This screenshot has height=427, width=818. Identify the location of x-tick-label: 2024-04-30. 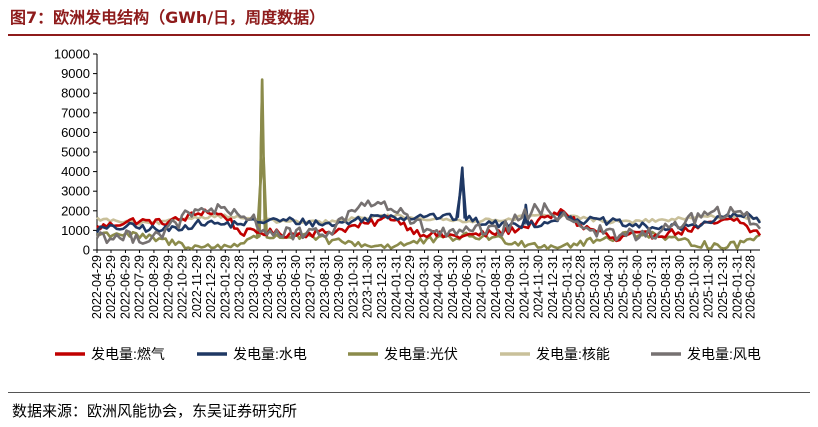
(439, 287).